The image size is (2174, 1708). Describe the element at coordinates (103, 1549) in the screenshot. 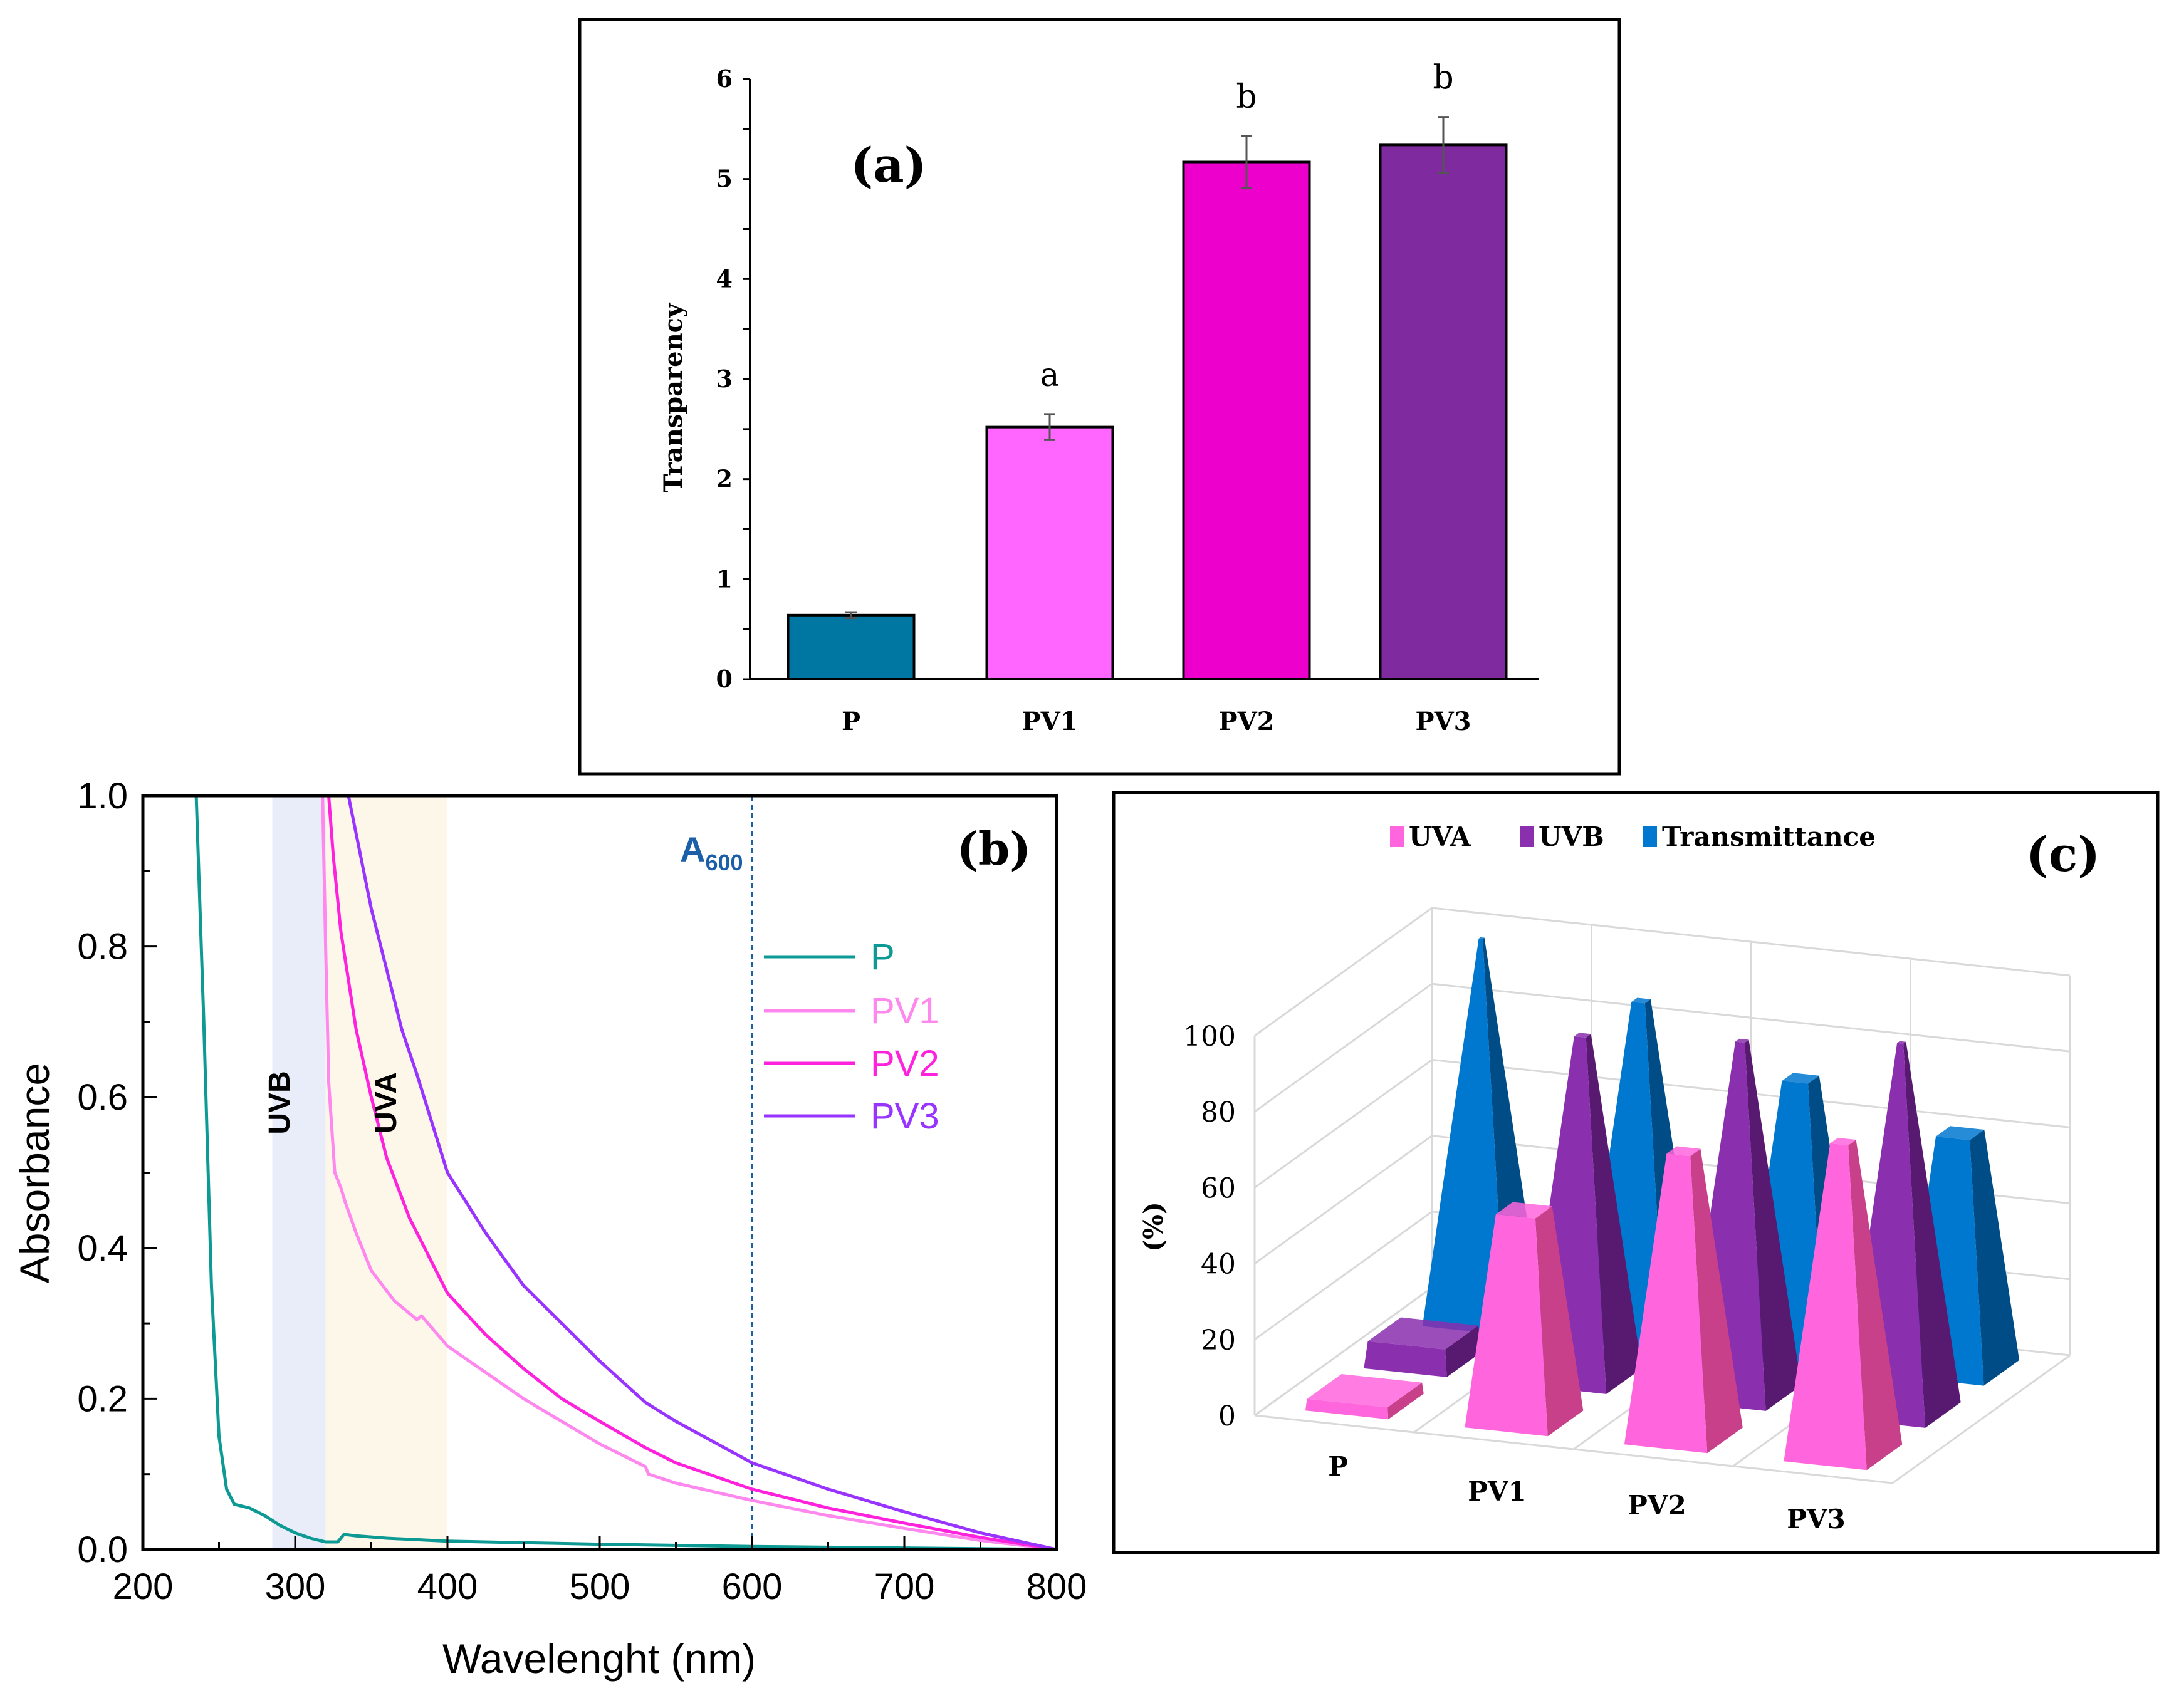

I see `y-tick-label: 0.0` at that location.